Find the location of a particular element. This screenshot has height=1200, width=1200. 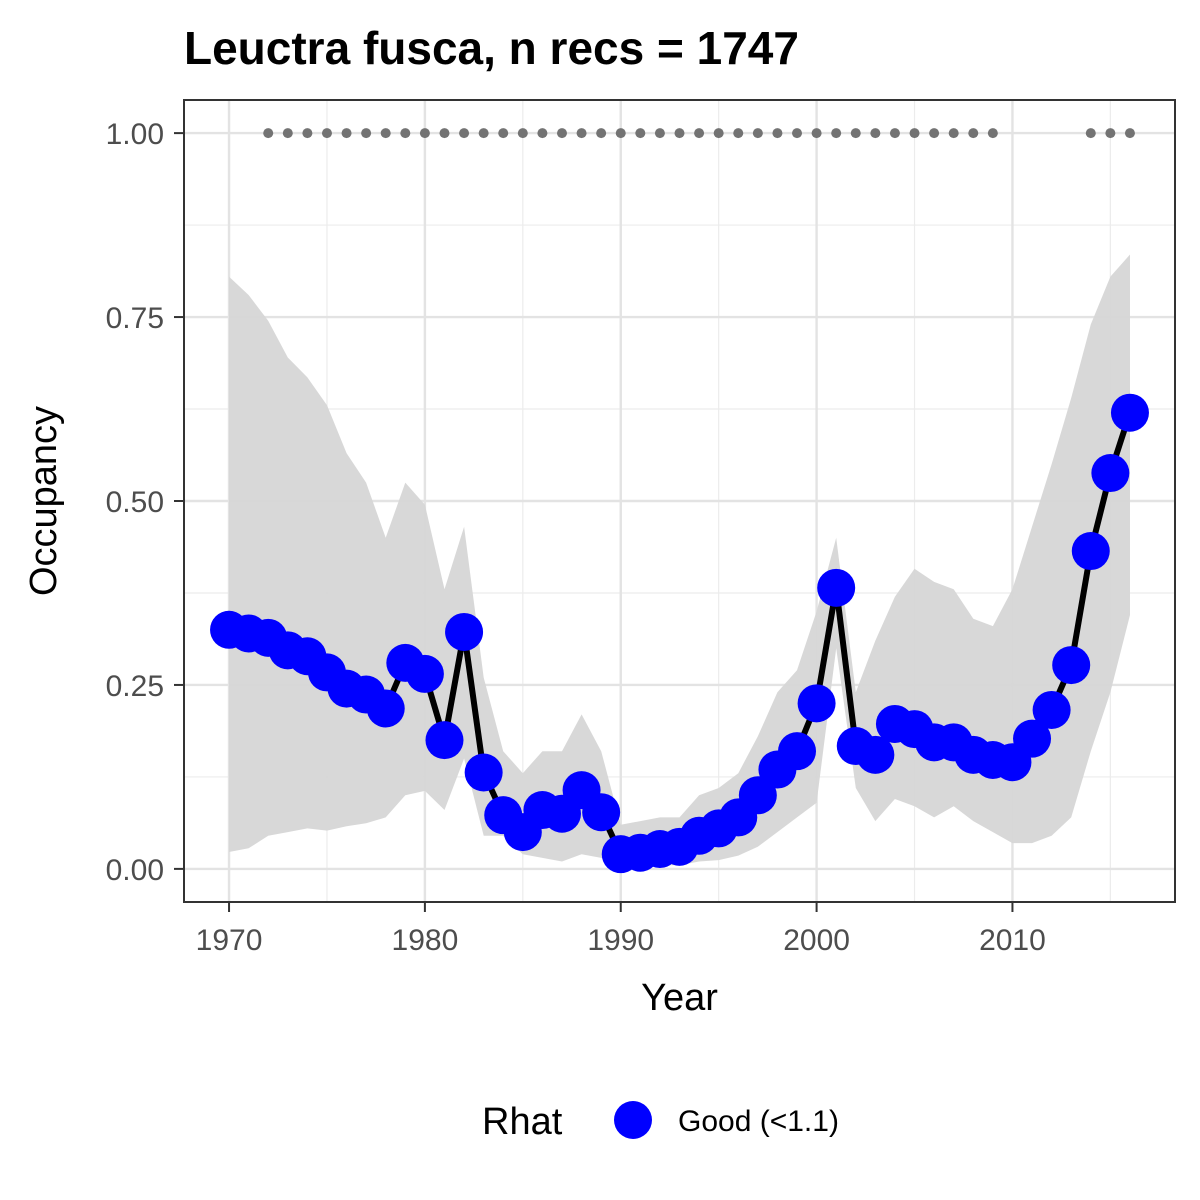

y-axis-title: Occupancy is located at coordinates (44, 501).